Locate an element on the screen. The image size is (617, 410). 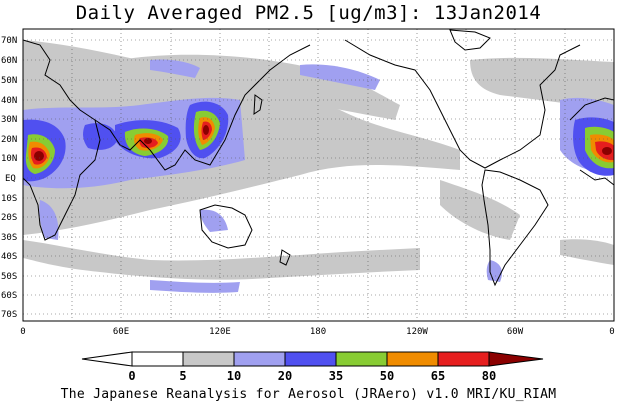
lon-label: 180 is located at coordinates (318, 332).